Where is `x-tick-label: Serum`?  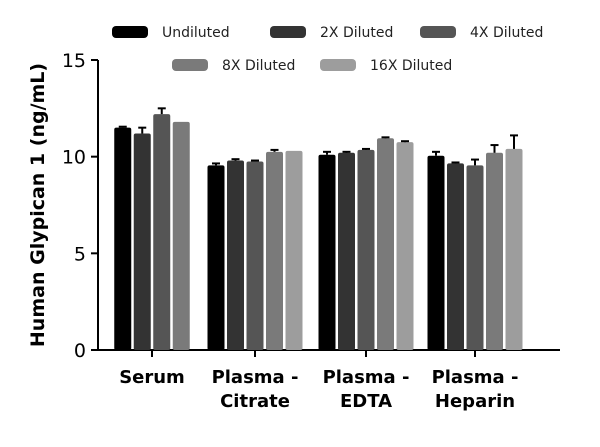
x-tick-label: Serum is located at coordinates (152, 377).